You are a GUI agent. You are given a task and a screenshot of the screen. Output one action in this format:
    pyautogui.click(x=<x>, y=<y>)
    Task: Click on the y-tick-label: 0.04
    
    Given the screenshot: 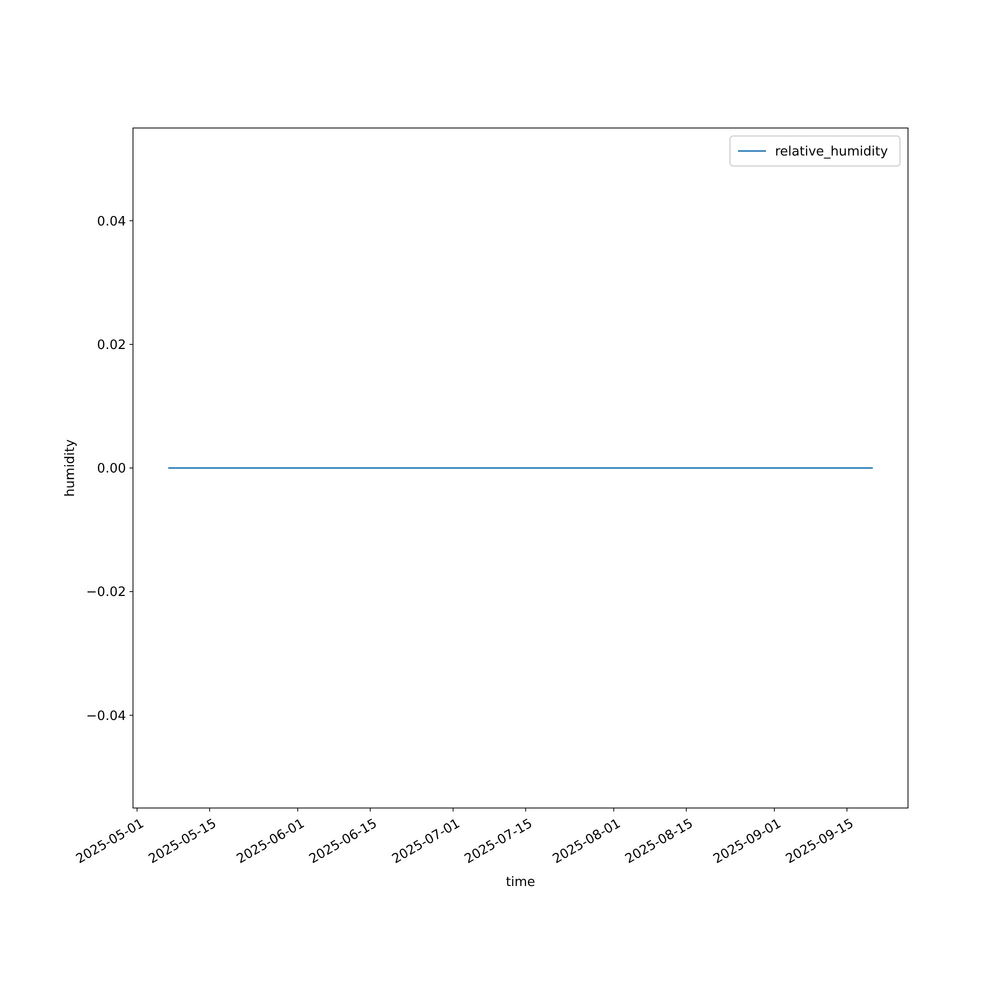 What is the action you would take?
    pyautogui.click(x=111, y=222)
    